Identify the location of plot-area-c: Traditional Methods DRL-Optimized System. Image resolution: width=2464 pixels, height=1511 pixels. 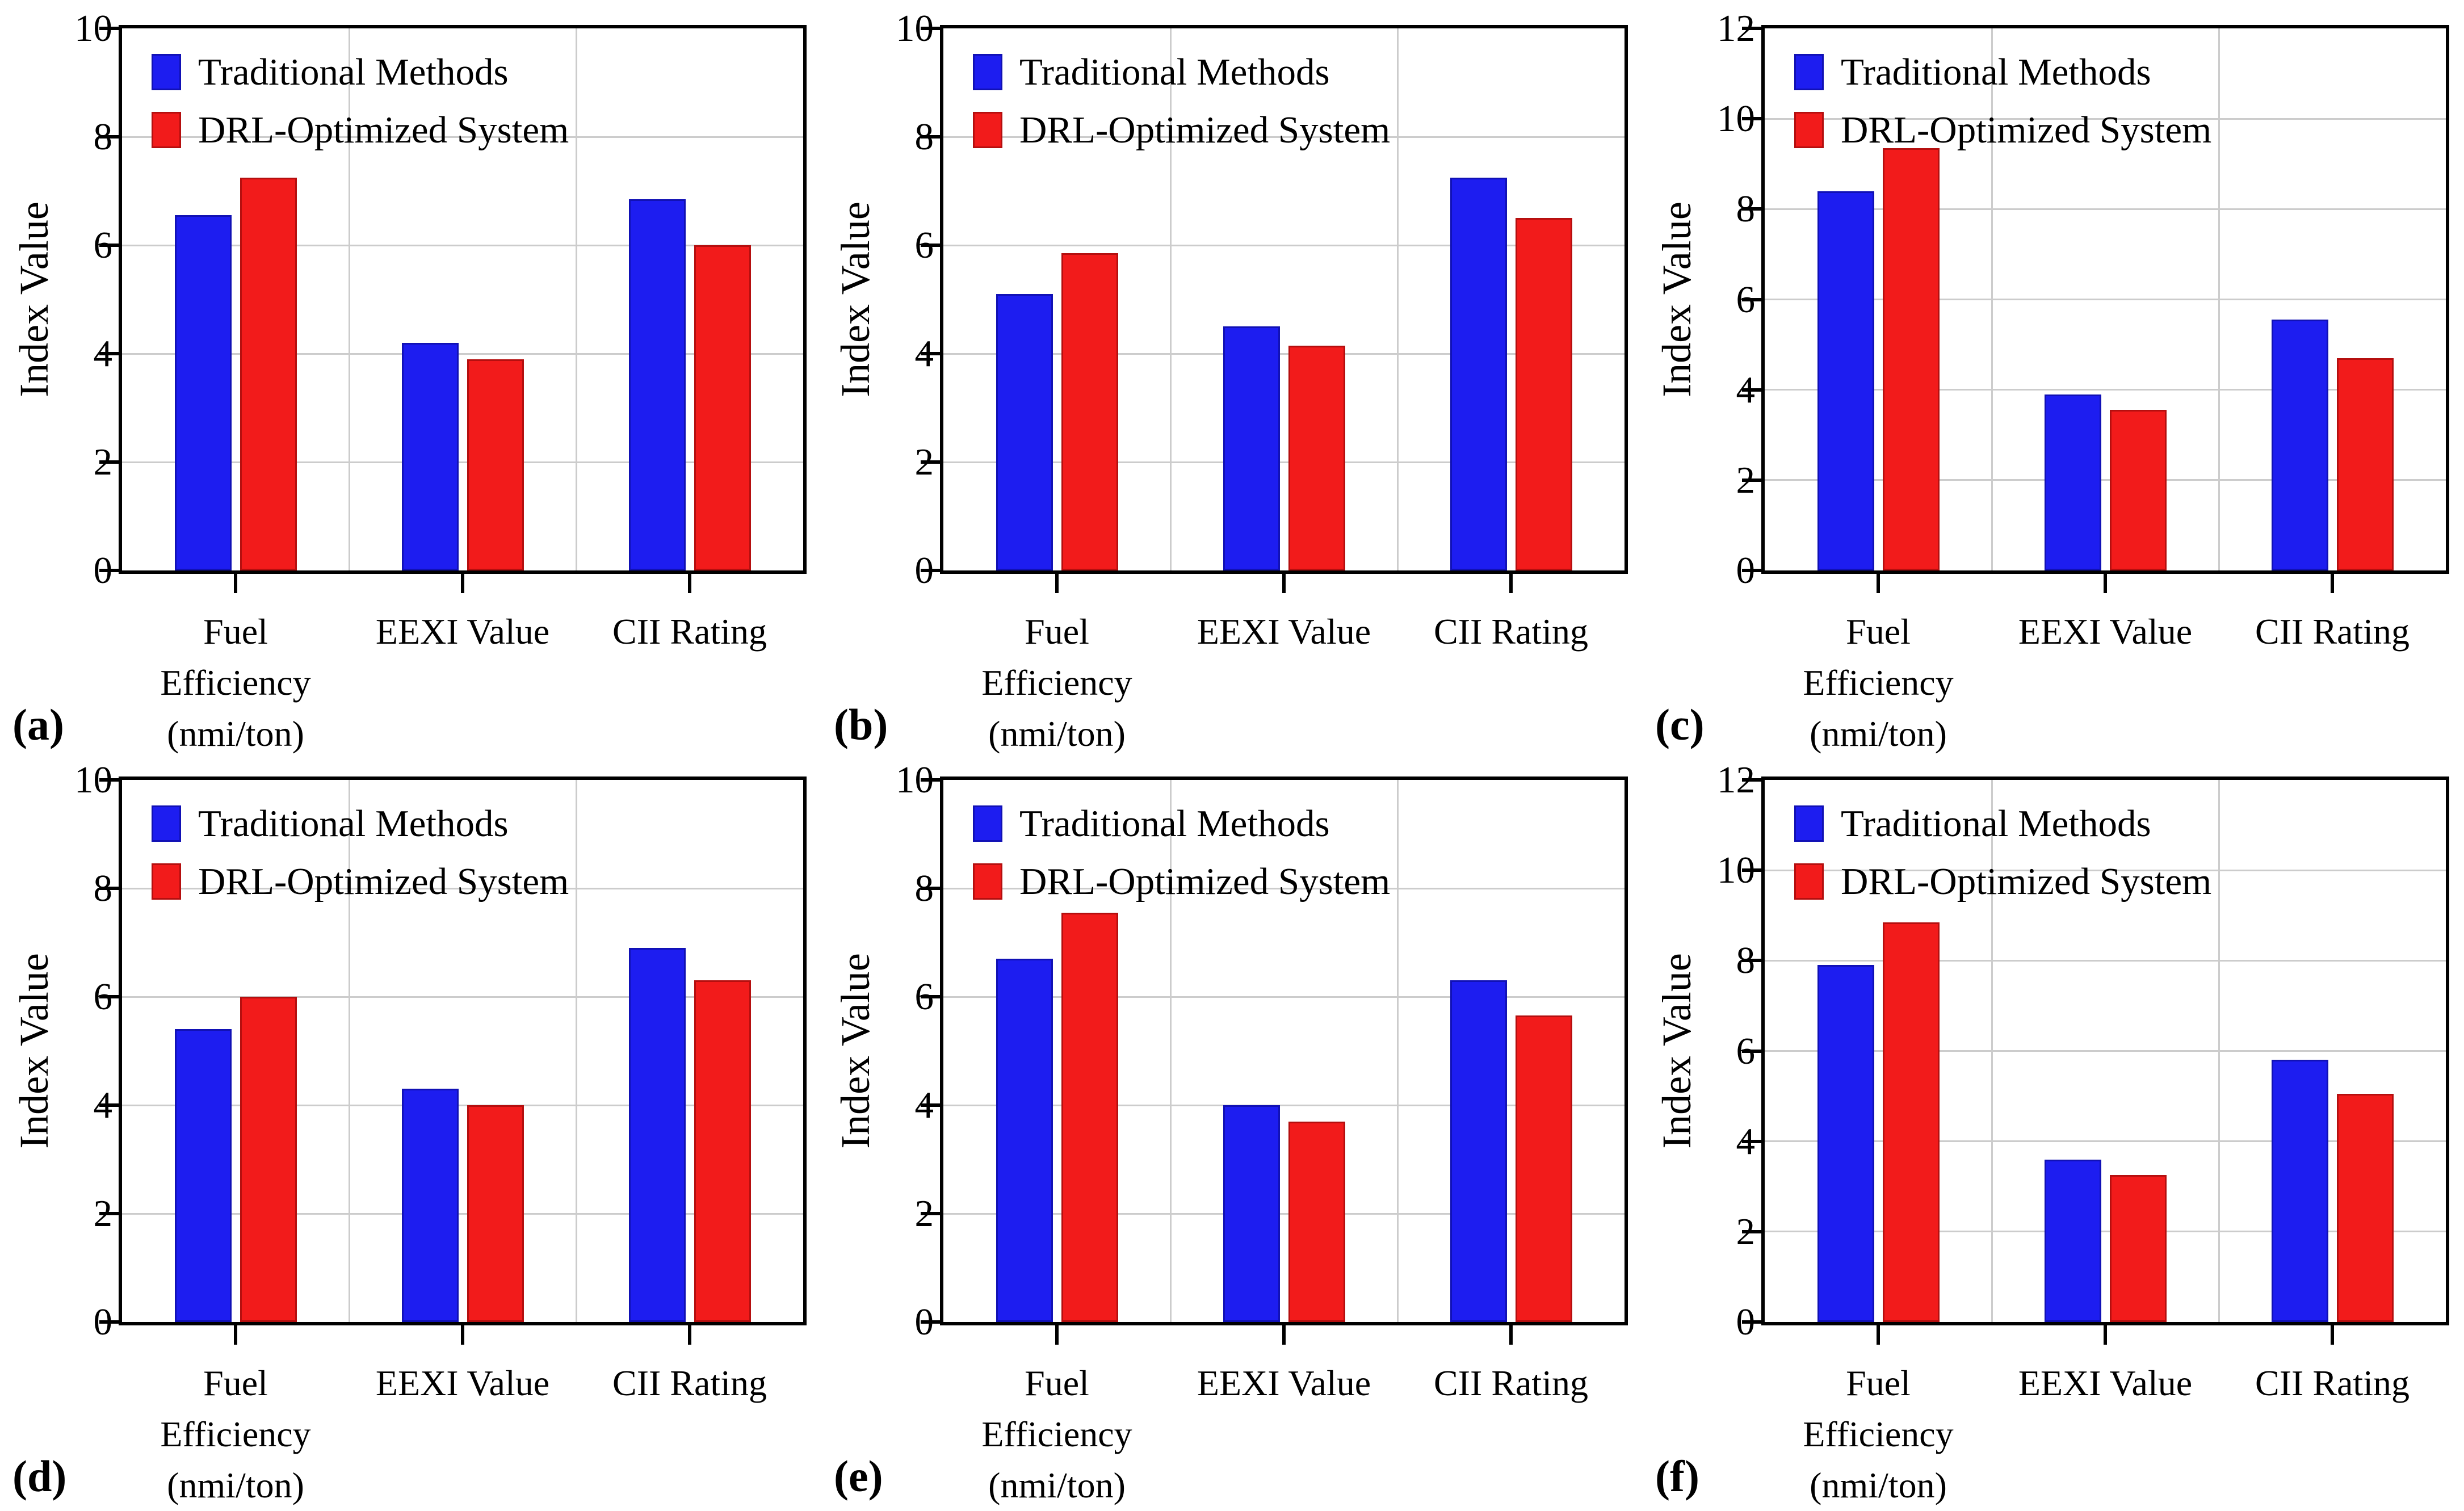
(2105, 299).